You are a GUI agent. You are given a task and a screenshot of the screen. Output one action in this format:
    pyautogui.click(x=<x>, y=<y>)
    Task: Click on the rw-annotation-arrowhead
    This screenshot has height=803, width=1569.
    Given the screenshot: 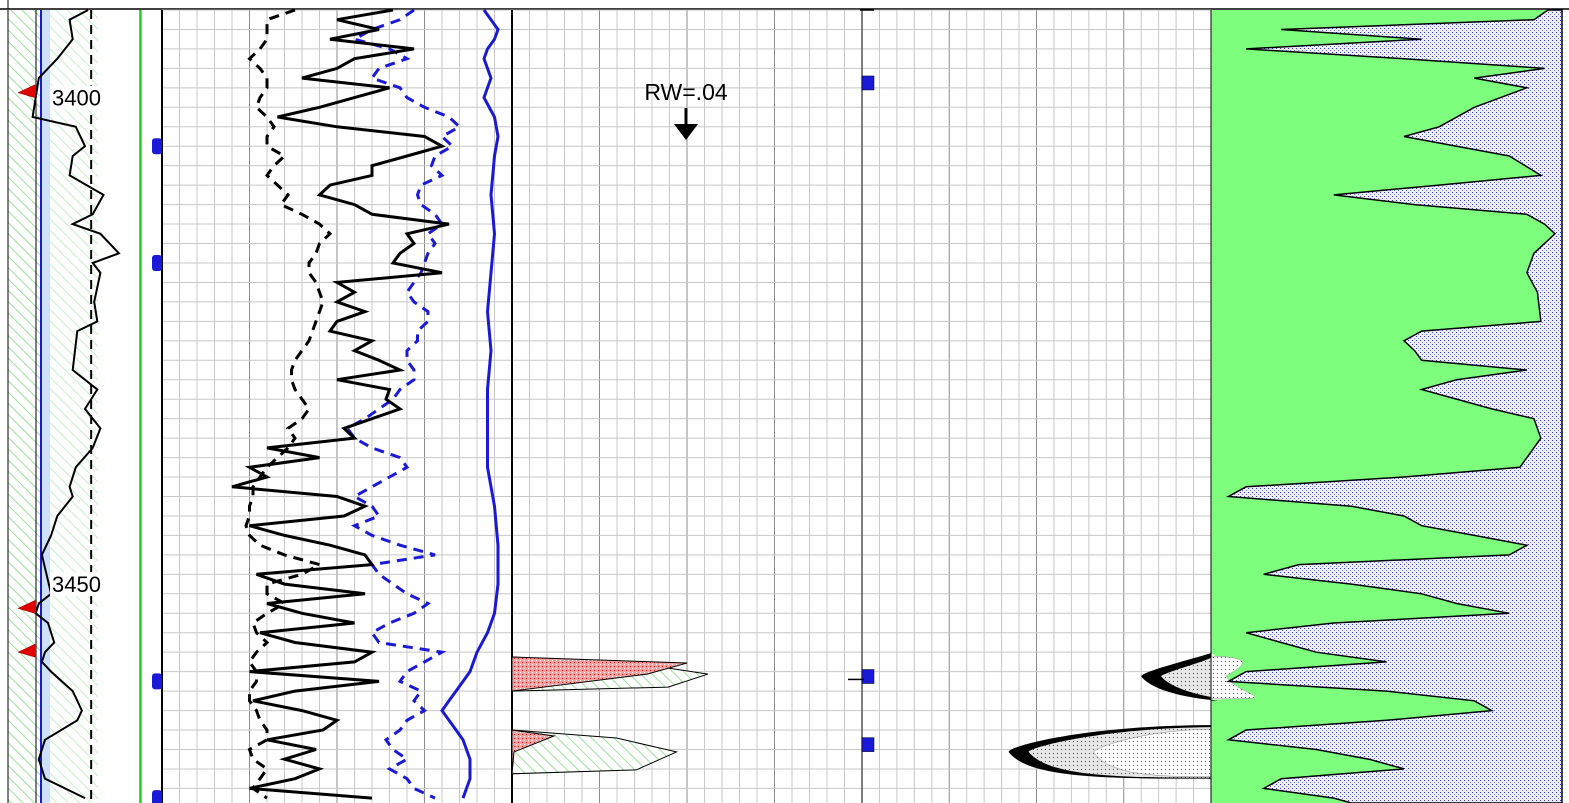 What is the action you would take?
    pyautogui.click(x=686, y=132)
    